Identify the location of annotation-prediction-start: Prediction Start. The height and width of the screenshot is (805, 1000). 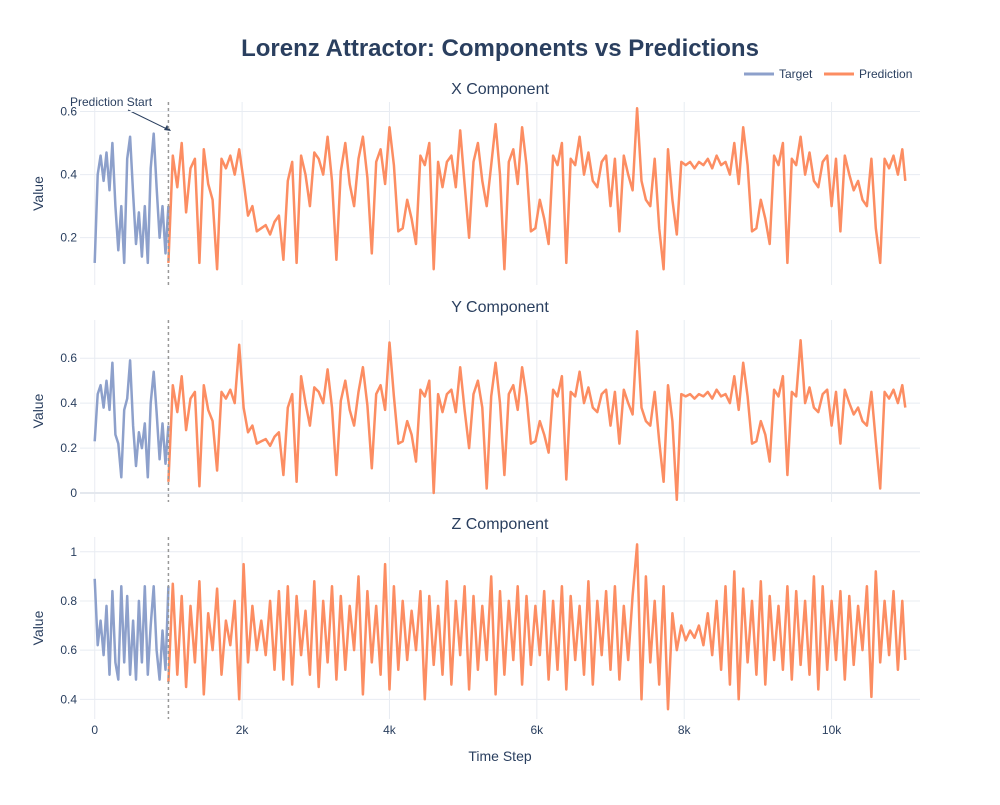
(111, 102).